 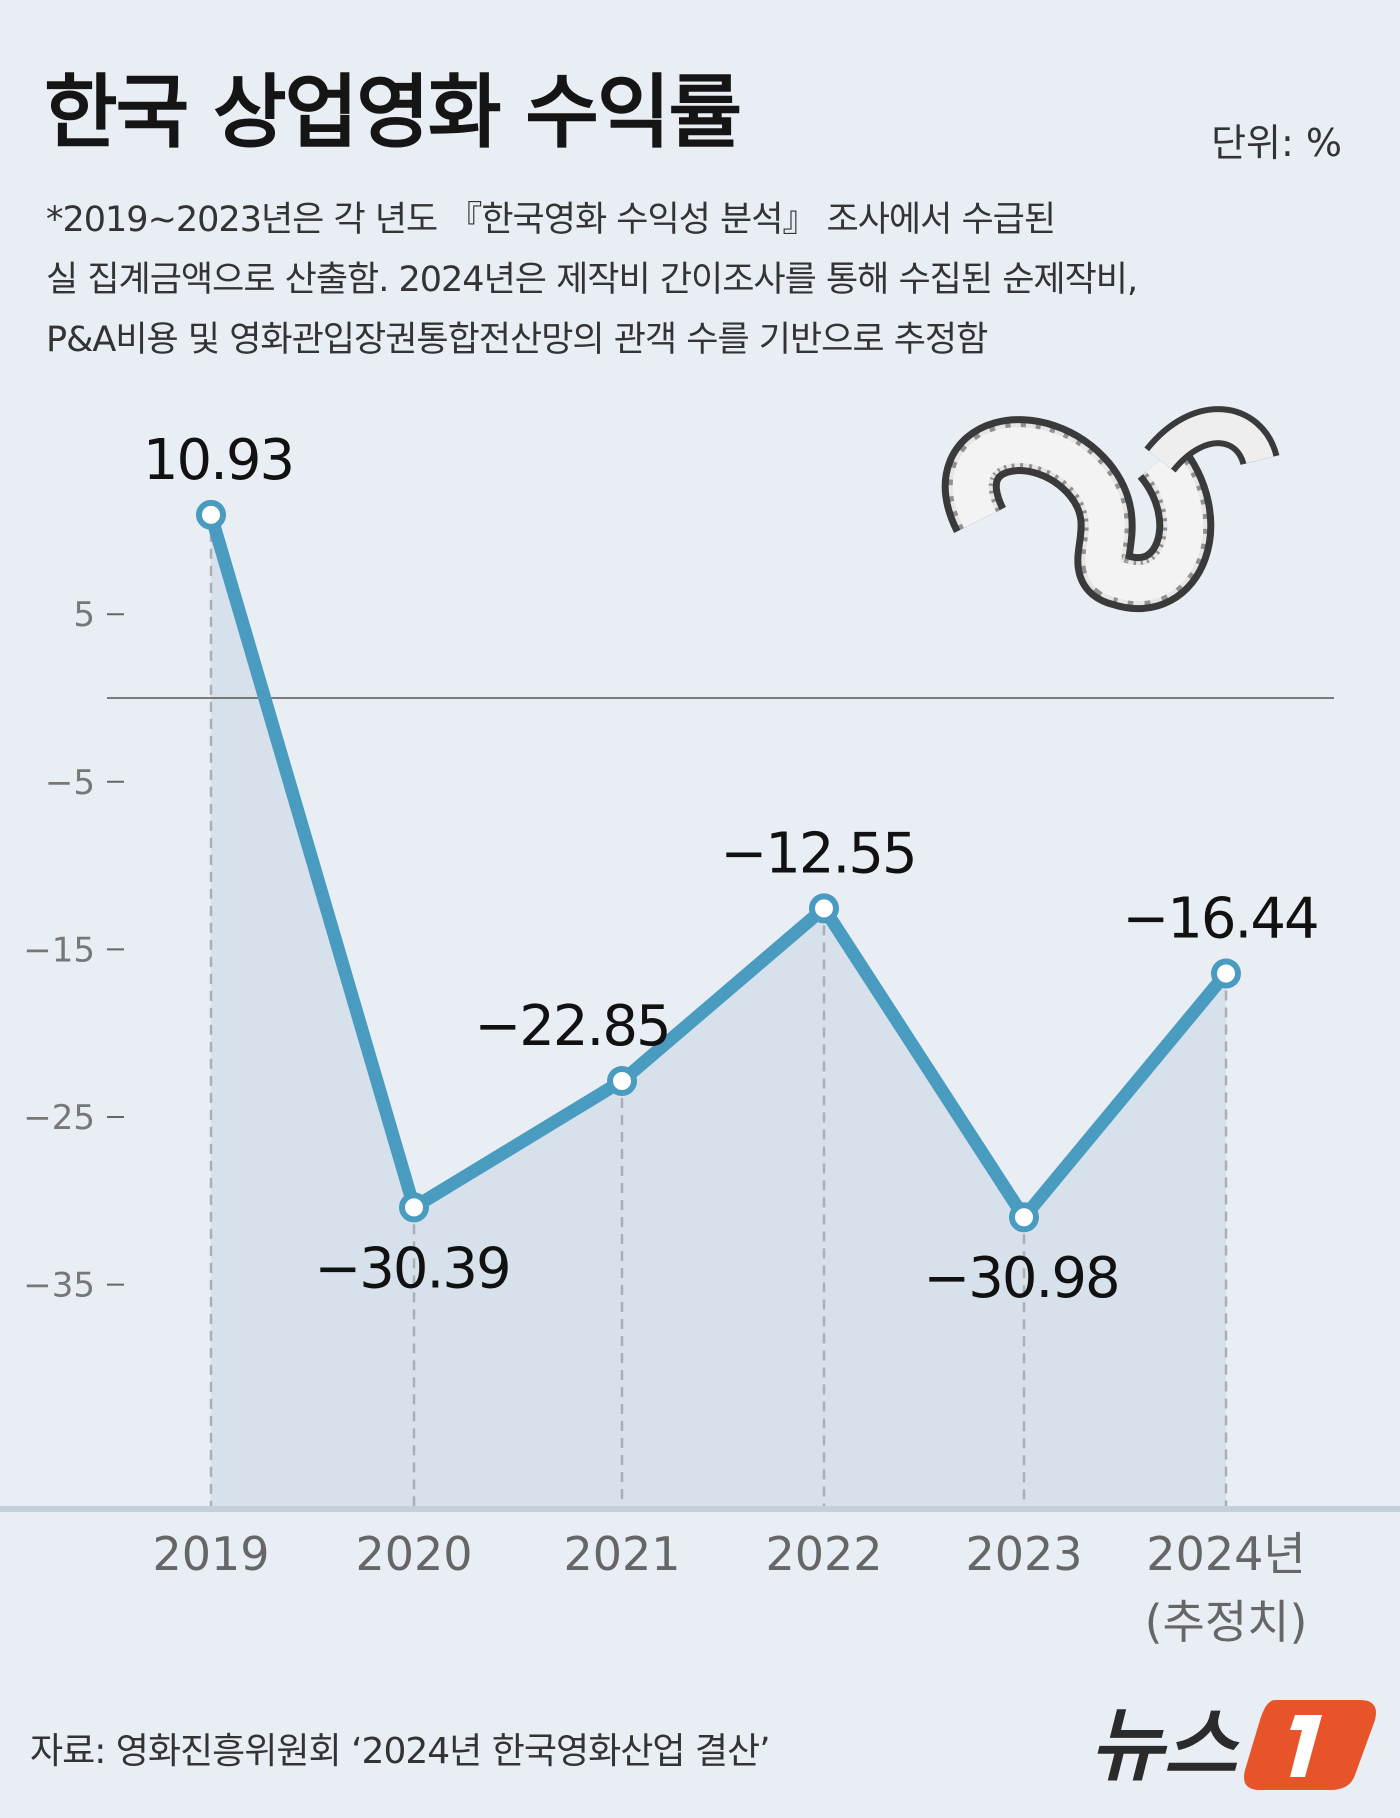 What do you see at coordinates (59, 950) in the screenshot?
I see `y-tick-label: −15` at bounding box center [59, 950].